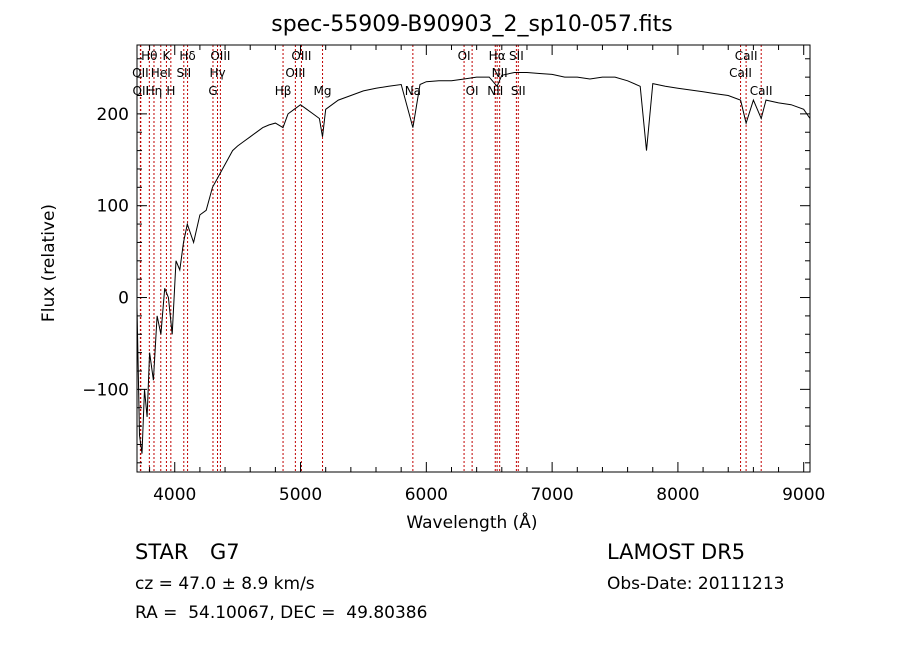 This screenshot has height=649, width=900. I want to click on y-tick-label: −100, so click(105, 390).